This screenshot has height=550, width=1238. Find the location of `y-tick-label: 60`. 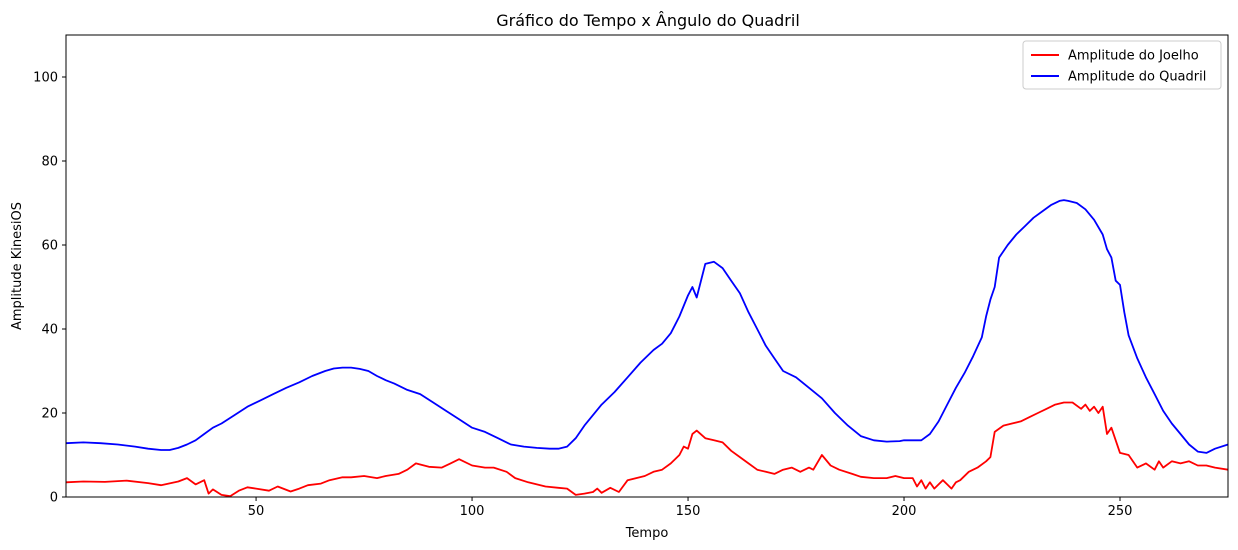

y-tick-label: 60 is located at coordinates (49, 246).